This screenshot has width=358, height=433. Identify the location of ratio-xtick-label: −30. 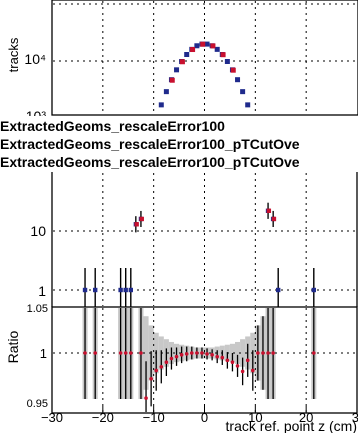
(52, 417).